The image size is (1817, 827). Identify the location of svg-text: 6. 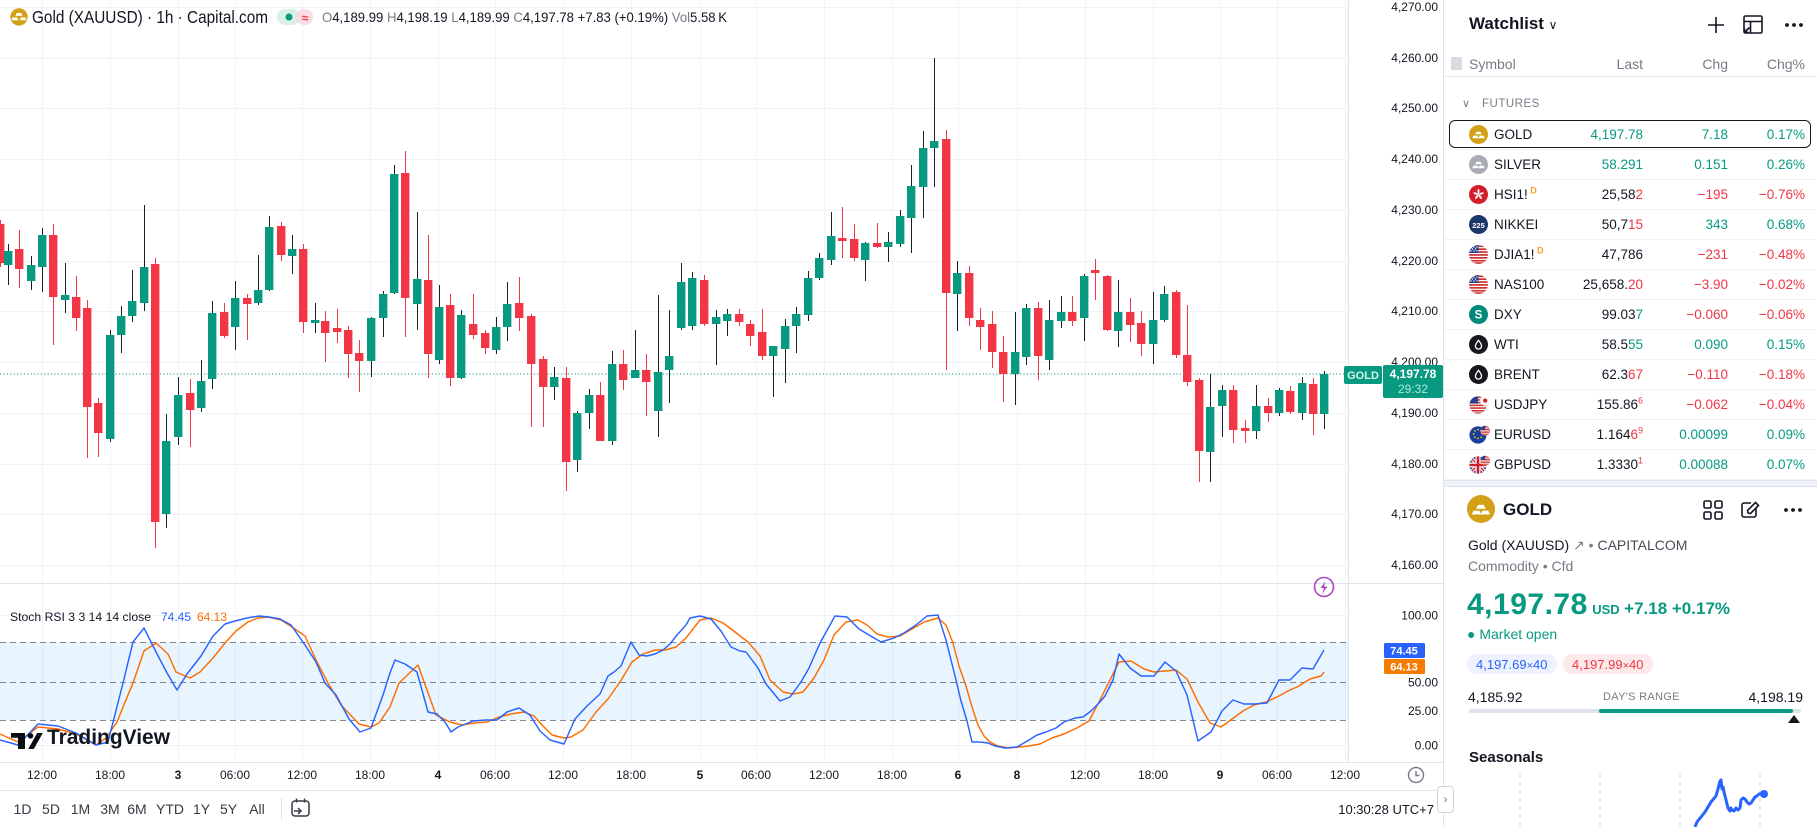
(958, 775).